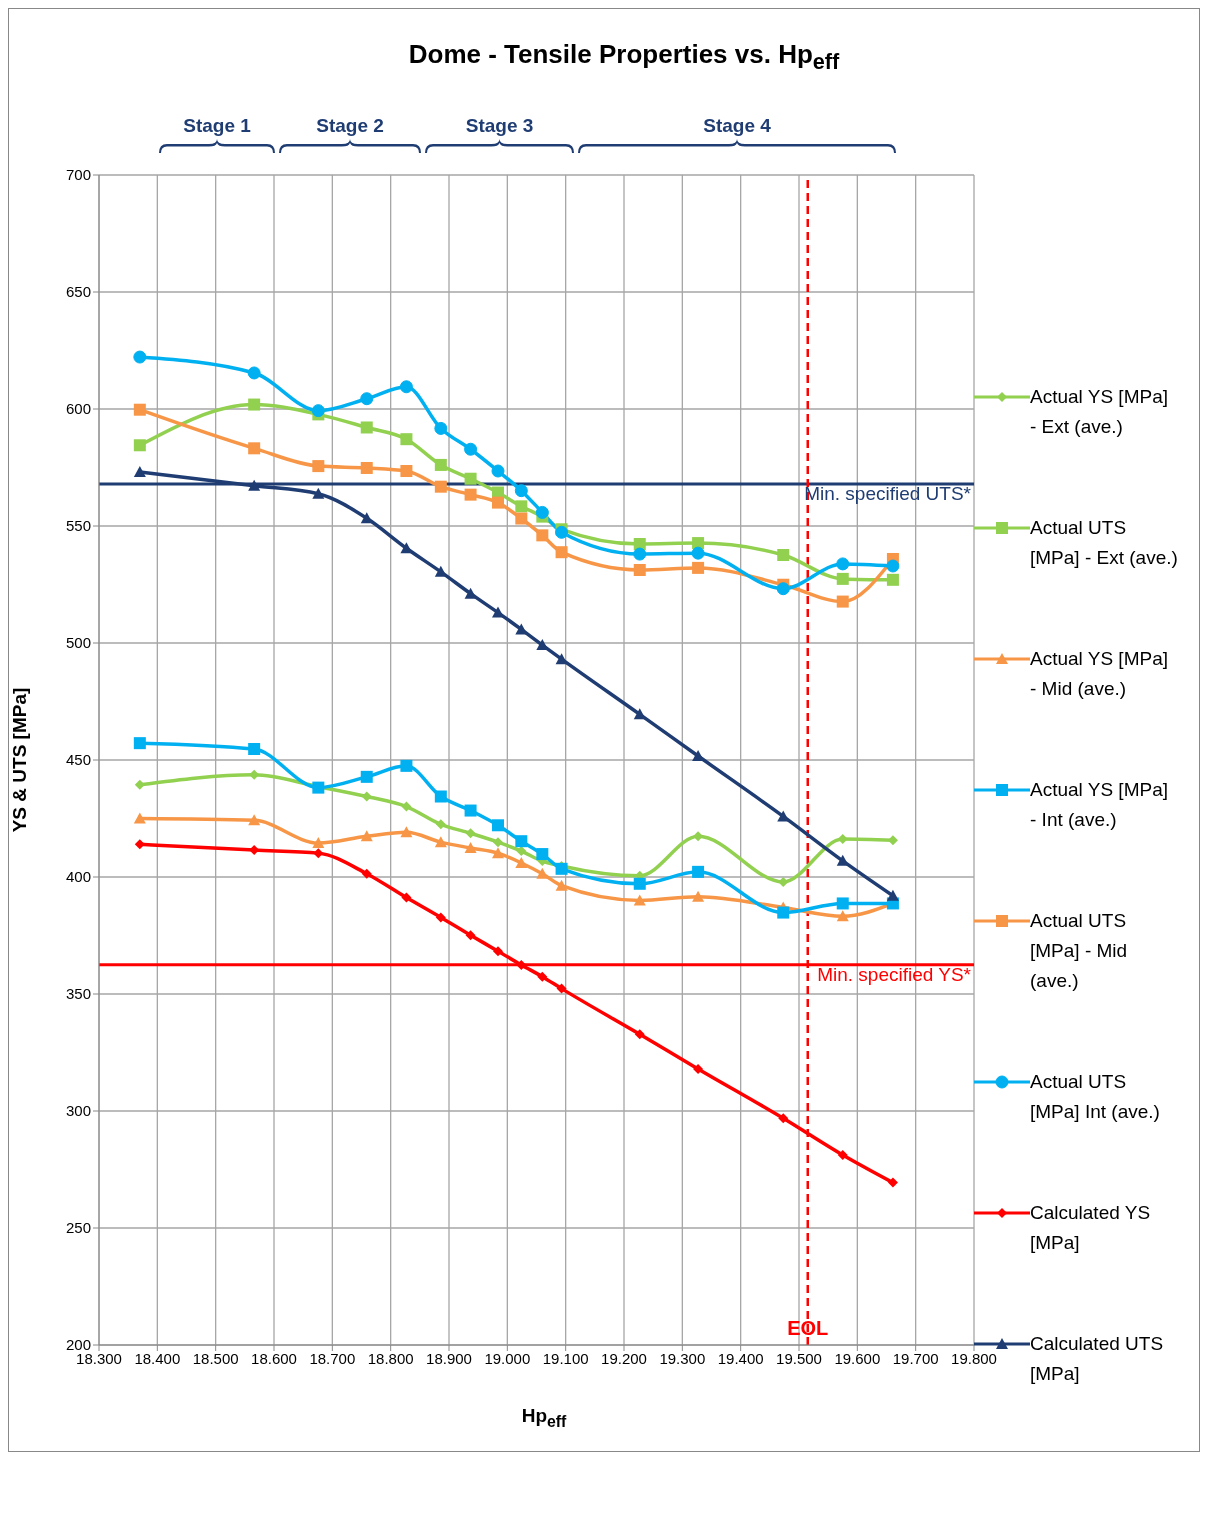 Image resolution: width=1208 pixels, height=1526 pixels. I want to click on y-tick-label: 400, so click(78, 877).